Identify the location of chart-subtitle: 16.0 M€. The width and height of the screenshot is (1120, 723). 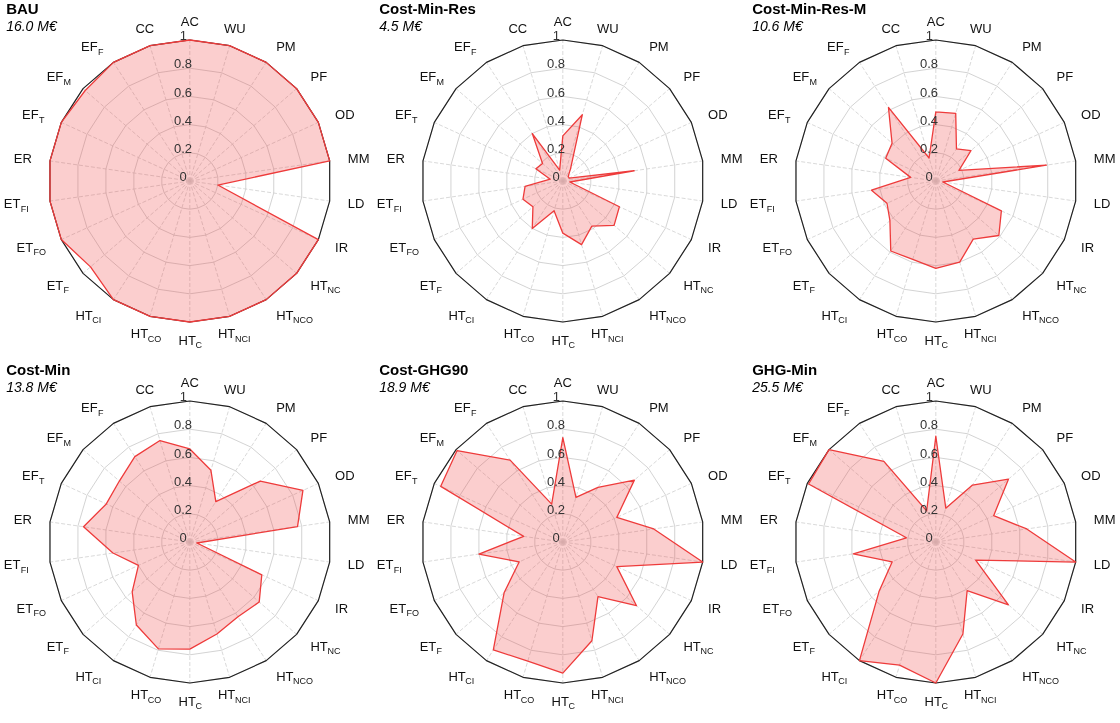
(32, 25).